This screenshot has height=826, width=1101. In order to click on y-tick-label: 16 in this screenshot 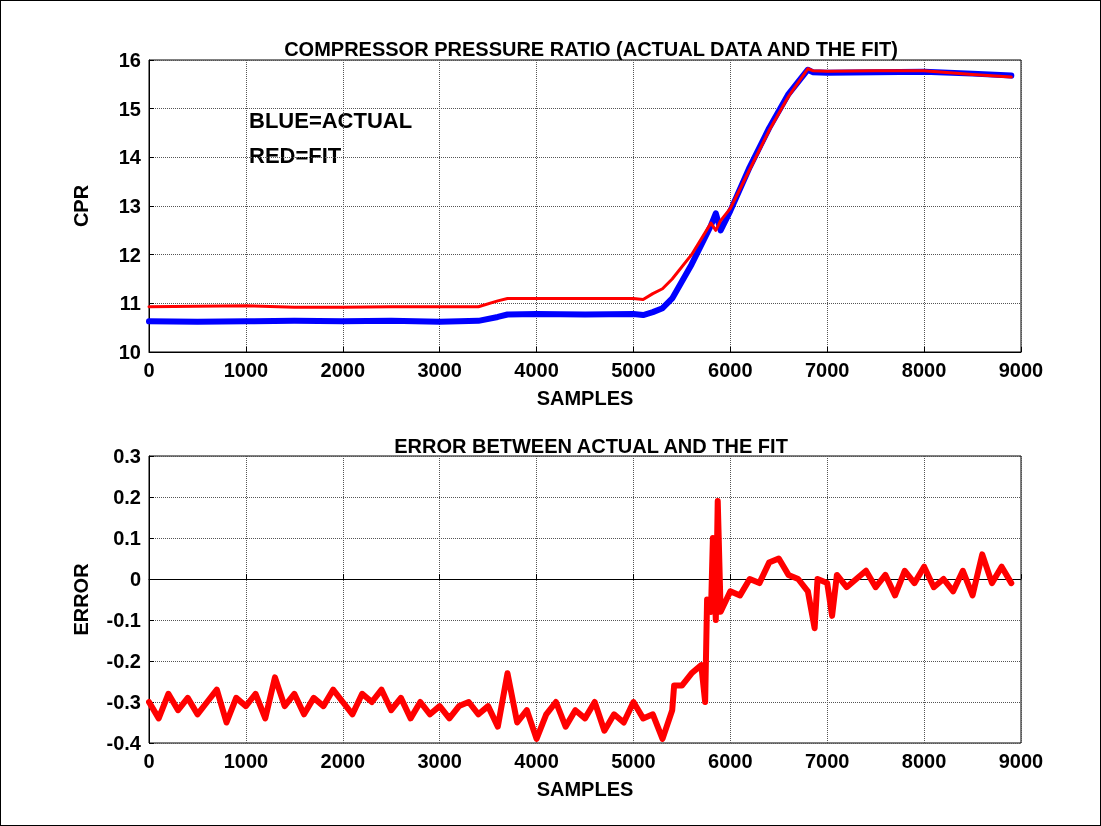, I will do `click(129, 60)`.